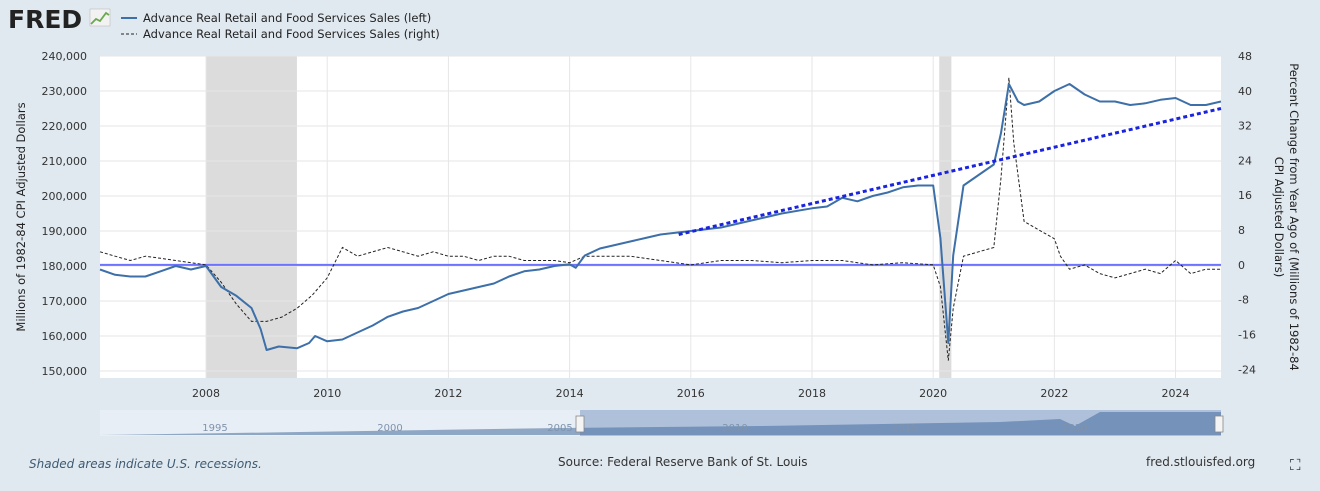 Image resolution: width=1320 pixels, height=491 pixels. I want to click on y-tick-label-right: -24, so click(1247, 369).